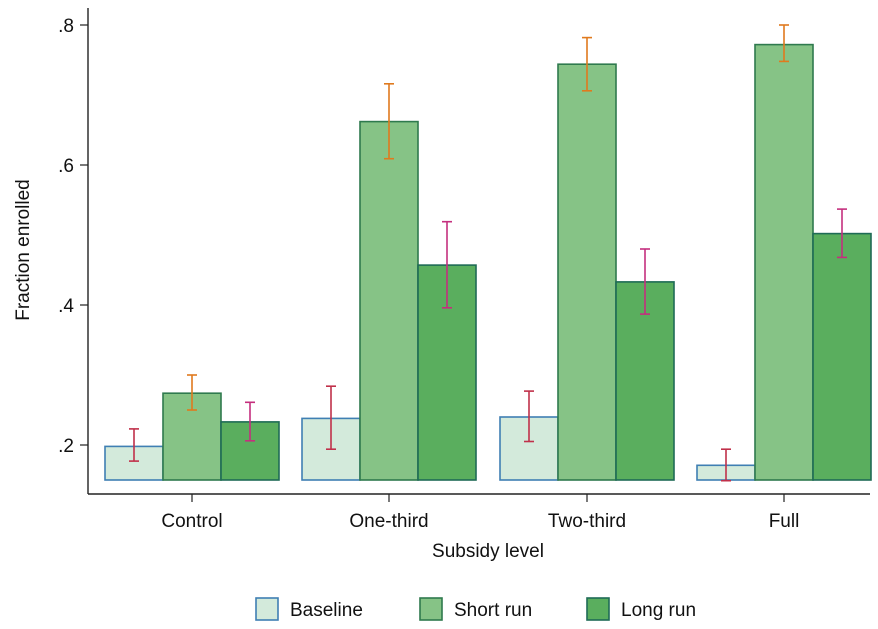  I want to click on x-axis-title: Subsidy level, so click(488, 551).